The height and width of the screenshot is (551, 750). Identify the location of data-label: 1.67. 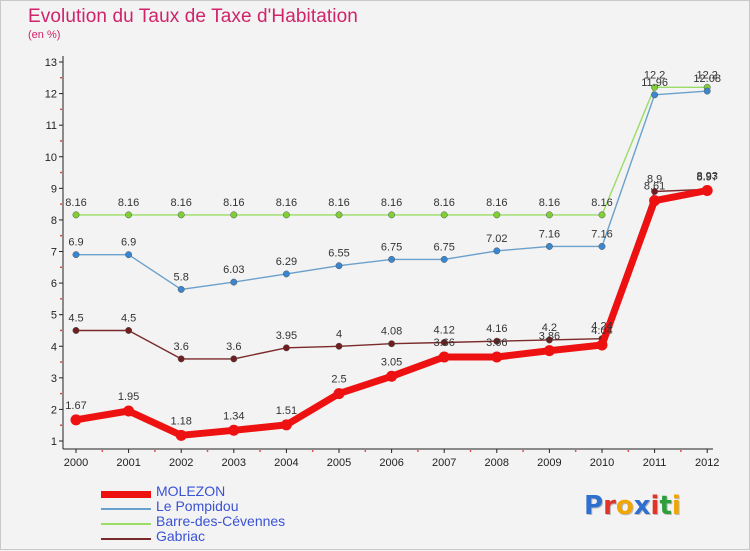
(75, 406).